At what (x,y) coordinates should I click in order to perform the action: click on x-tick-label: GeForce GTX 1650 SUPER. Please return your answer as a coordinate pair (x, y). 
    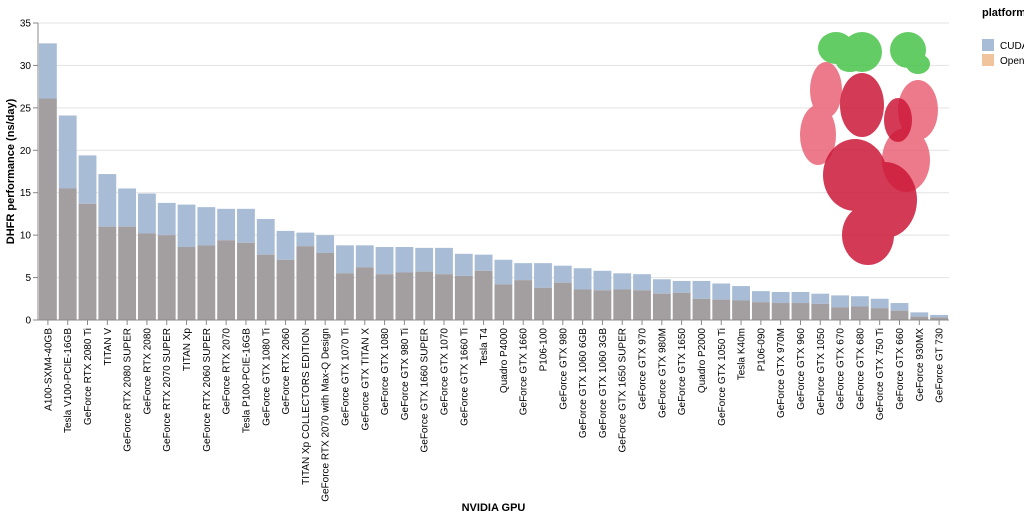
    Looking at the image, I should click on (623, 390).